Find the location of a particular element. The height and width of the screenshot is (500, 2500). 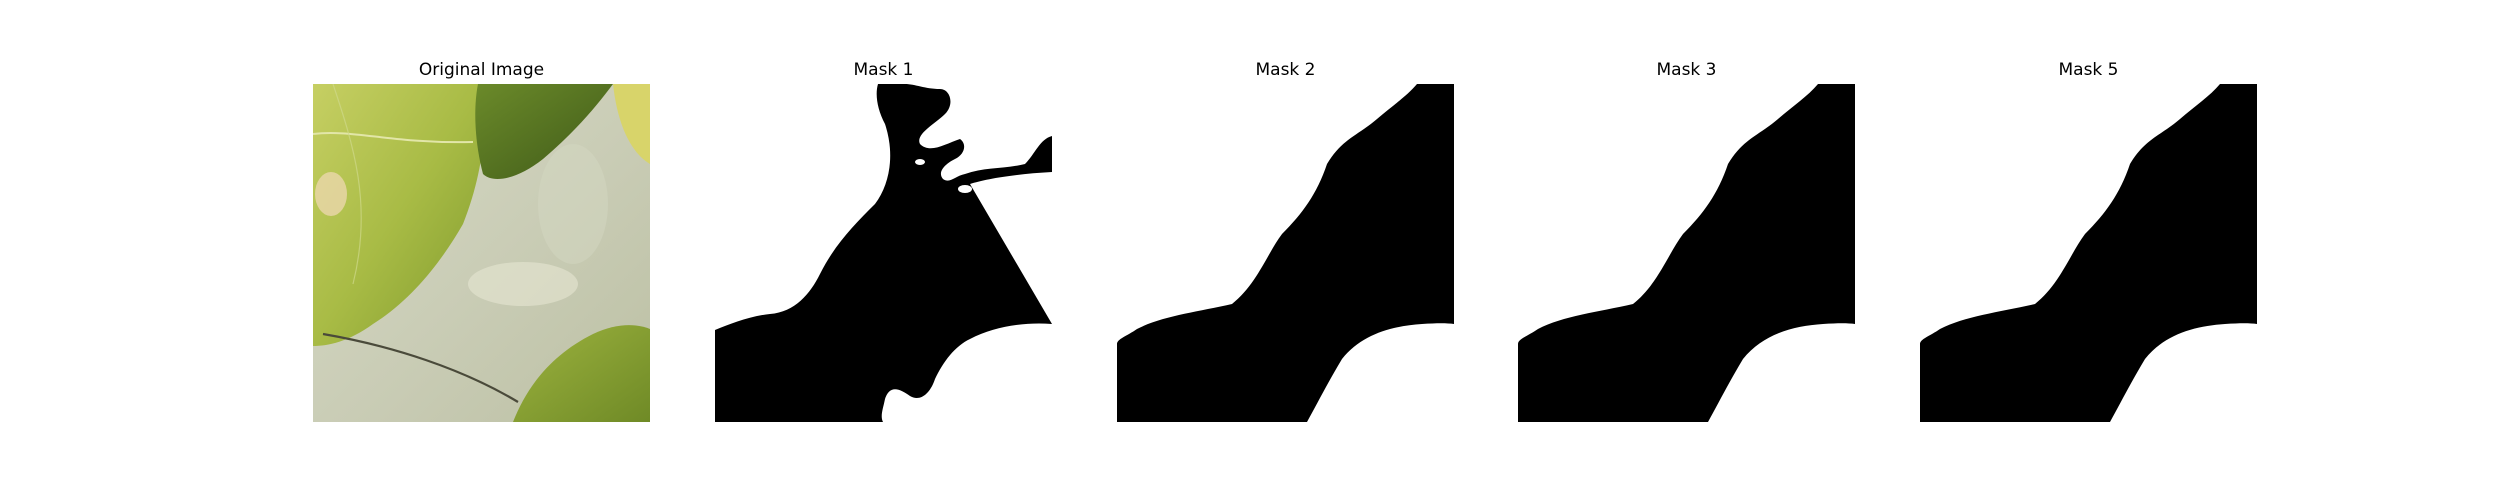

mask-1-image is located at coordinates (883, 253).